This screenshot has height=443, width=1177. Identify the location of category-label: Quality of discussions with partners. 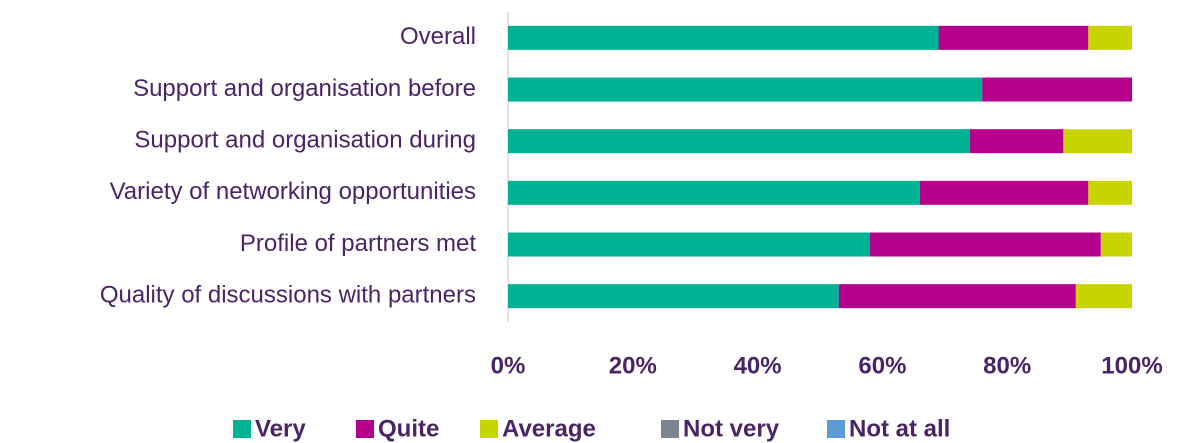
(288, 295).